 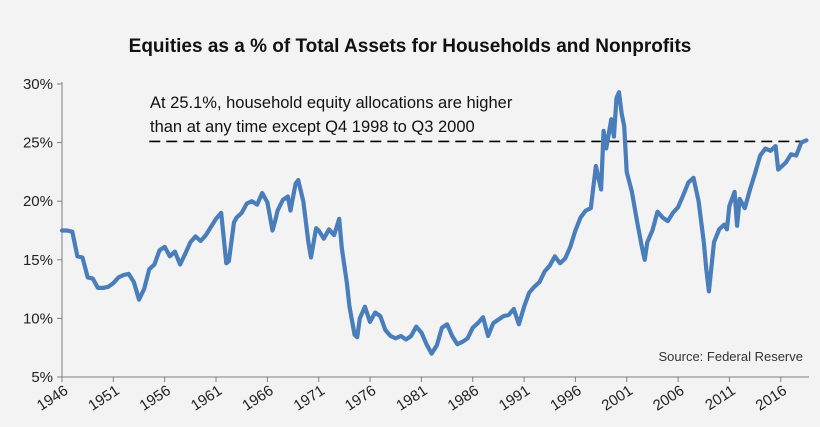 I want to click on source-note: Source: Federal Reserve, so click(x=730, y=356).